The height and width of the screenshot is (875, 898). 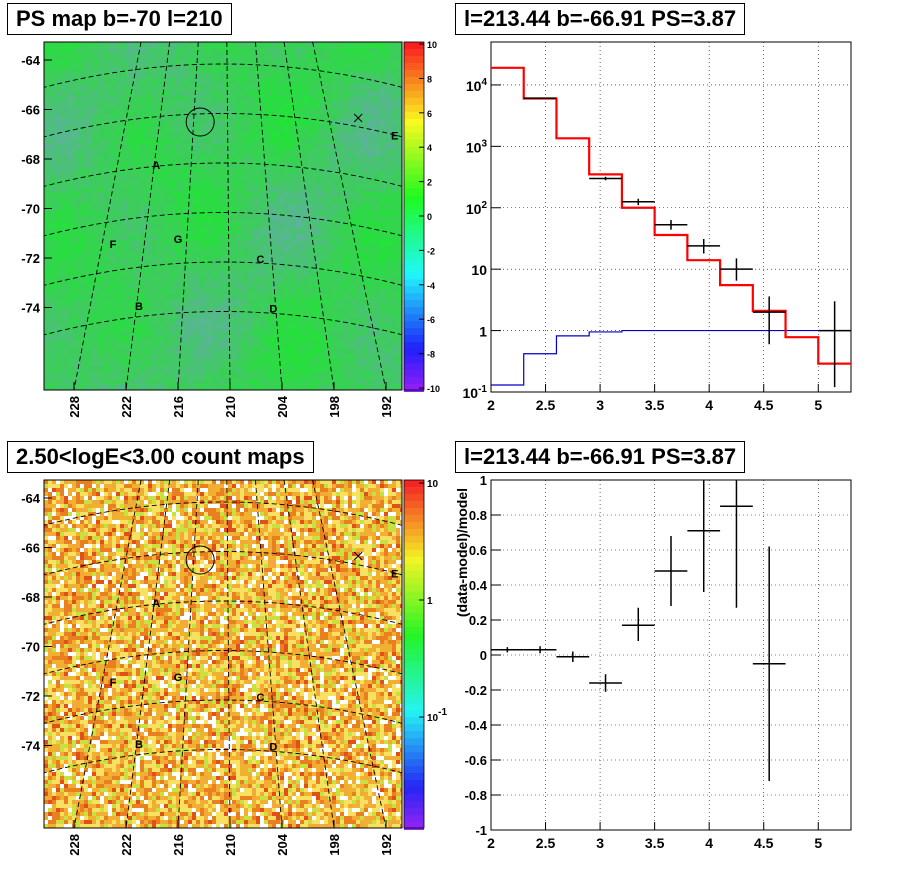 I want to click on ps-map-ytick-label: -70, so click(x=30, y=209).